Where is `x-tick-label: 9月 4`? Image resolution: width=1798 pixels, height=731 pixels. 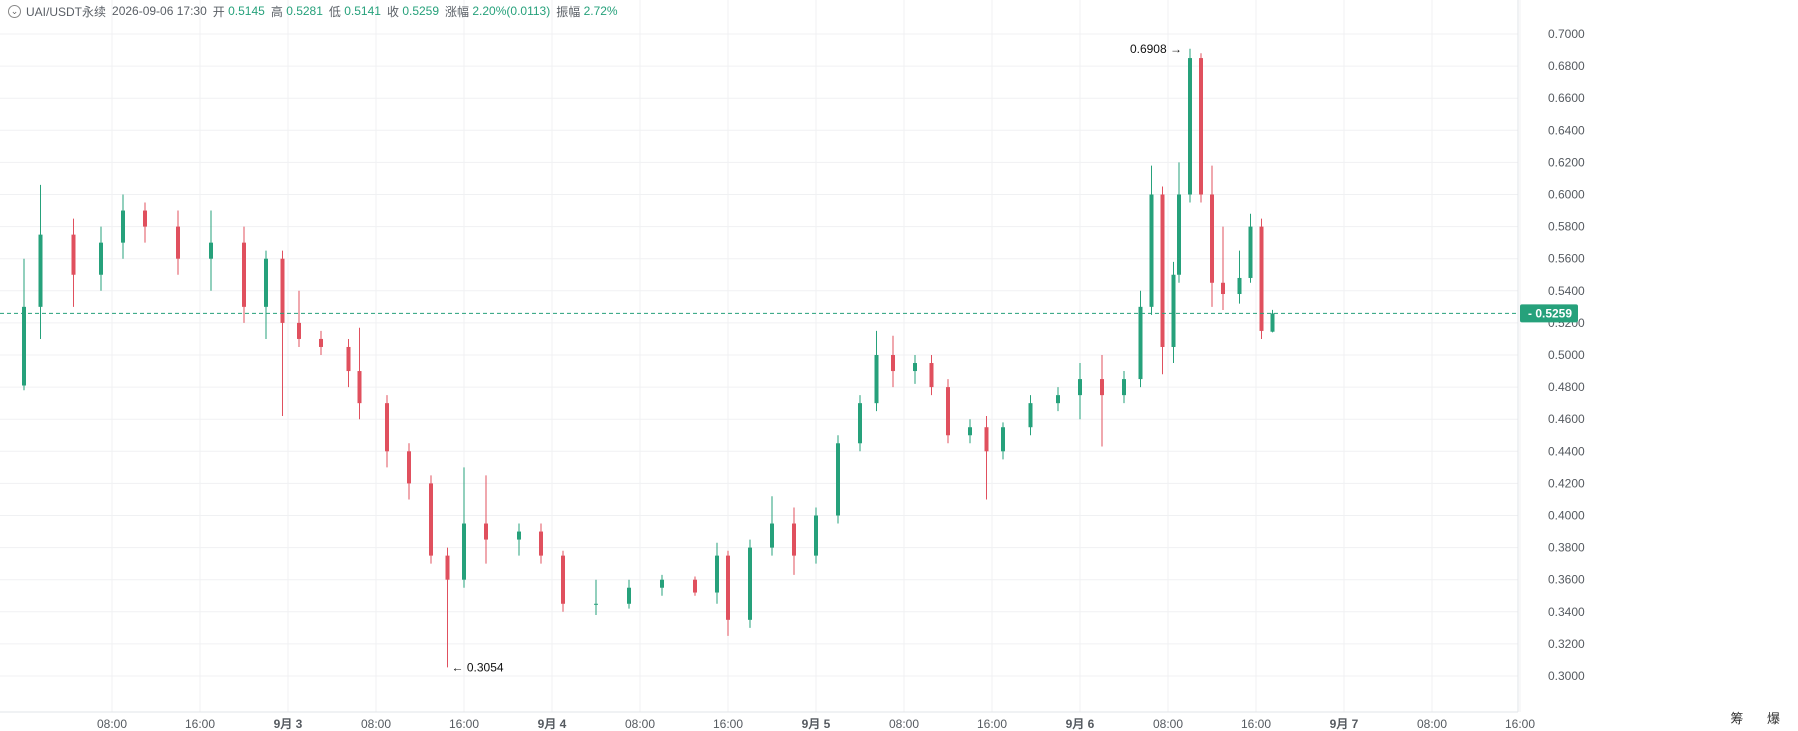 x-tick-label: 9月 4 is located at coordinates (552, 724).